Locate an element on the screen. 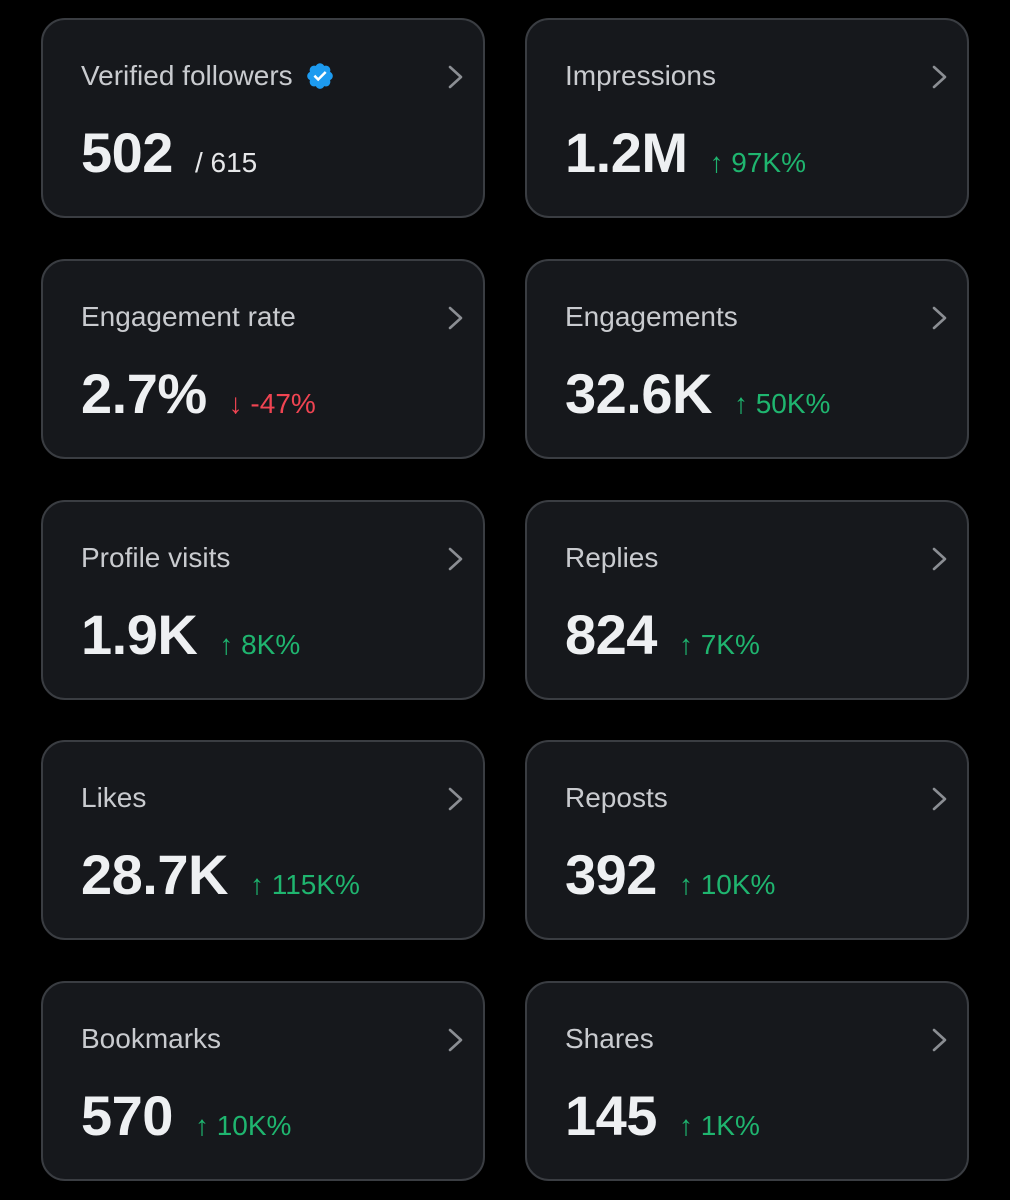 Image resolution: width=1010 pixels, height=1200 pixels. card-change: ↑ 50K% is located at coordinates (782, 403).